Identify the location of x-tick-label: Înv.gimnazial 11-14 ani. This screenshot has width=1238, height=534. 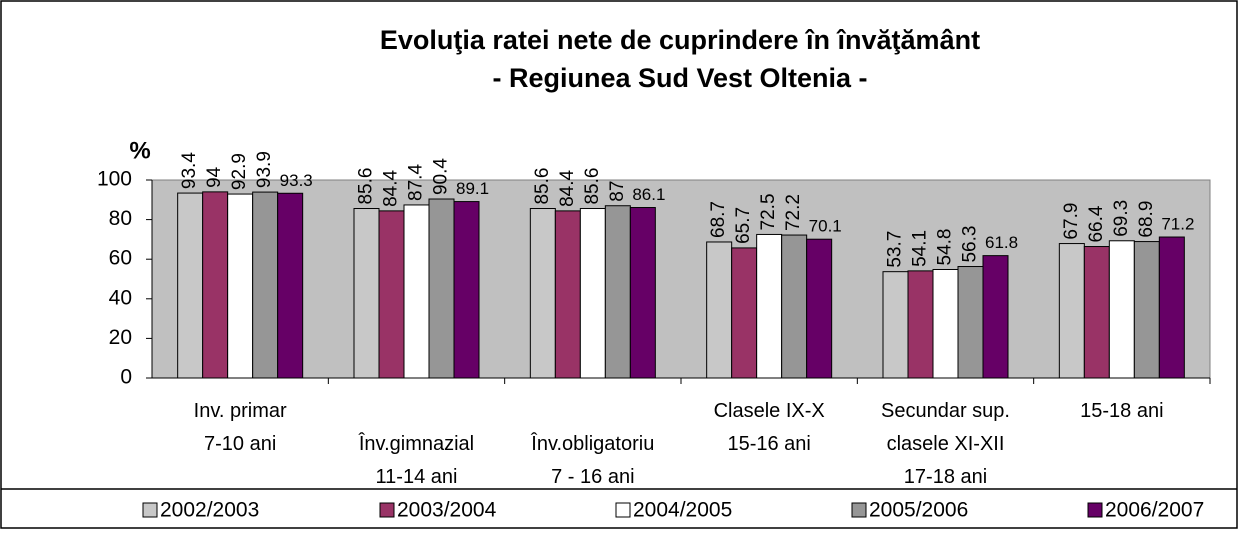
(416, 460).